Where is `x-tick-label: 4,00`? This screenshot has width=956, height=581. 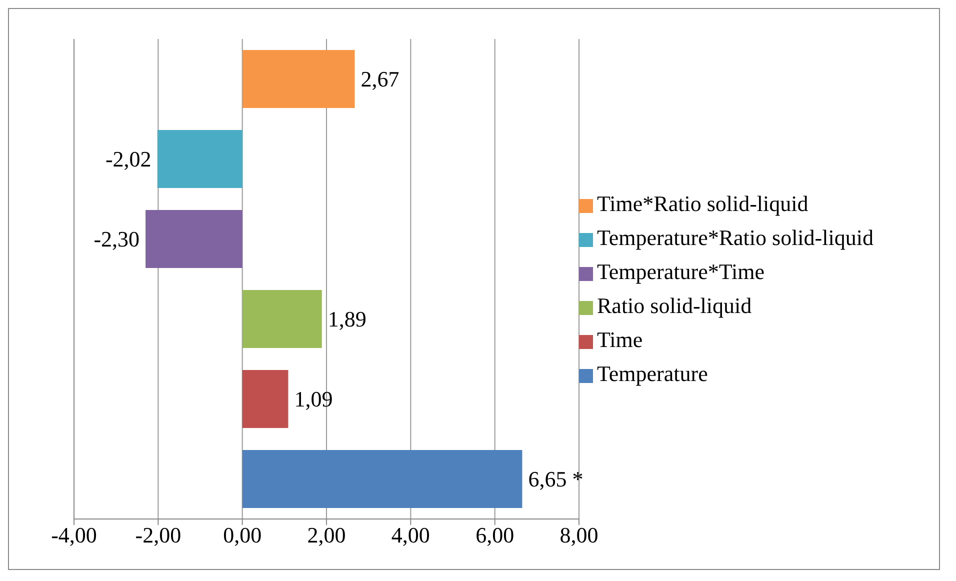
x-tick-label: 4,00 is located at coordinates (410, 535).